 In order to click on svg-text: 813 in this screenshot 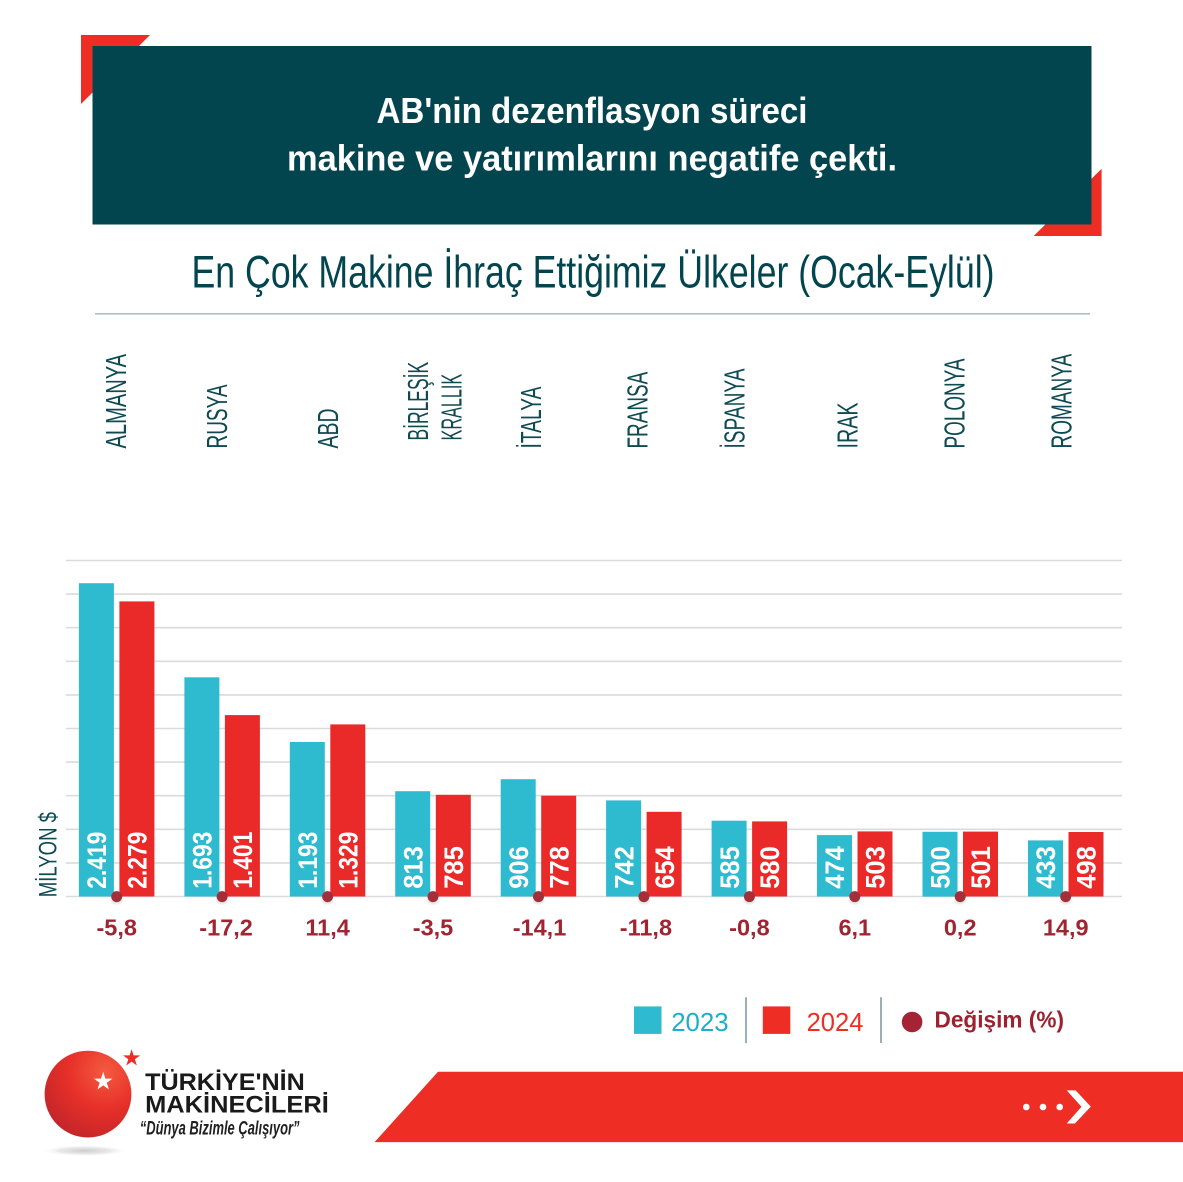, I will do `click(413, 867)`.